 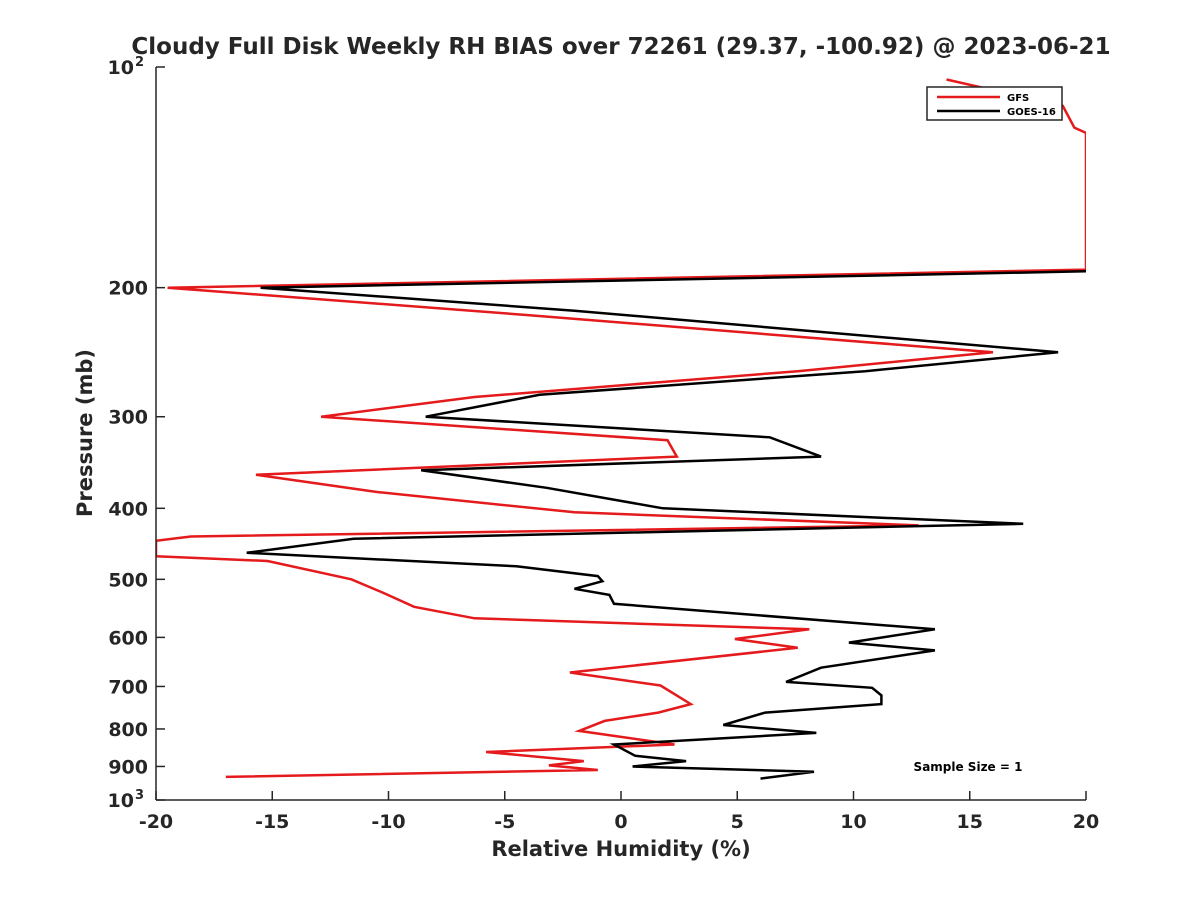 I want to click on y-tick-label: 200, so click(x=128, y=289).